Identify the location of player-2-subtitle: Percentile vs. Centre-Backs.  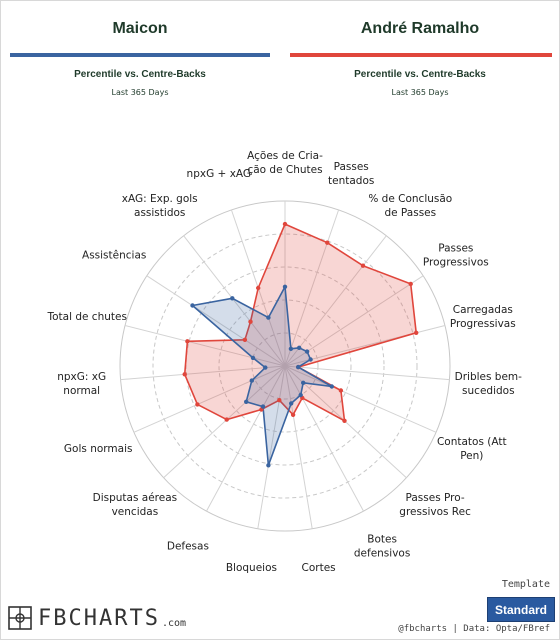
(420, 74).